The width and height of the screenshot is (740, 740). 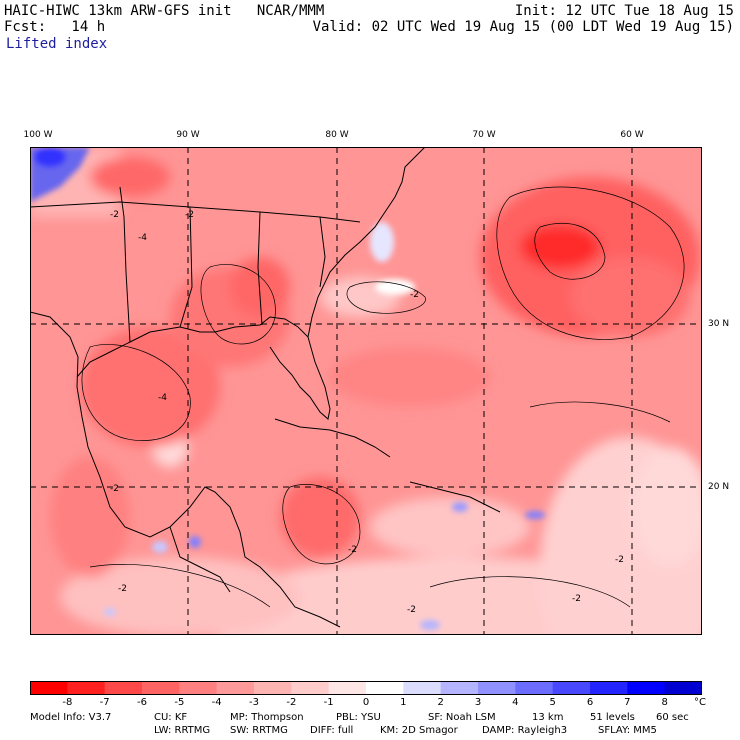 What do you see at coordinates (182, 730) in the screenshot?
I see `footer-lw: LW: RRTMG` at bounding box center [182, 730].